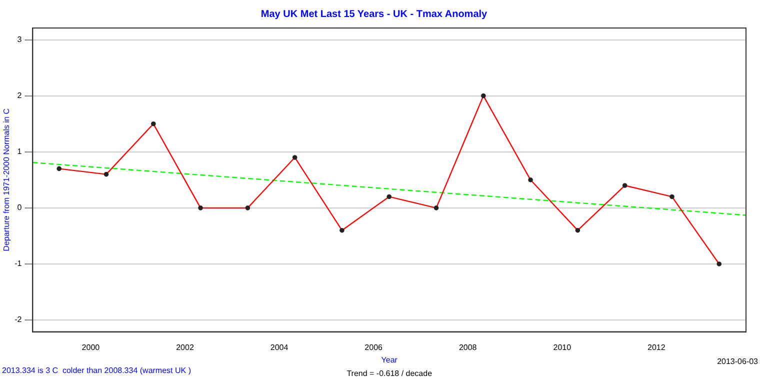 Image resolution: width=760 pixels, height=379 pixels. Describe the element at coordinates (7, 180) in the screenshot. I see `y-axis-title: Departure from 1971-2000 Normals in C` at that location.